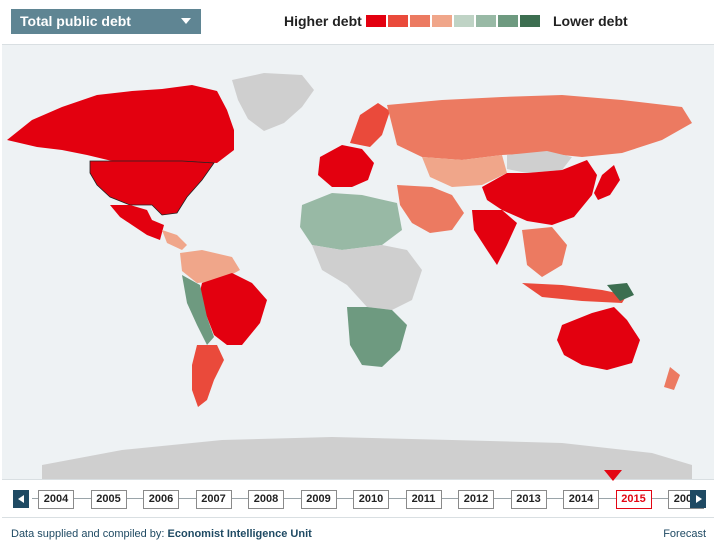  Describe the element at coordinates (367, 277) in the screenshot. I see `region-central-africa` at that location.